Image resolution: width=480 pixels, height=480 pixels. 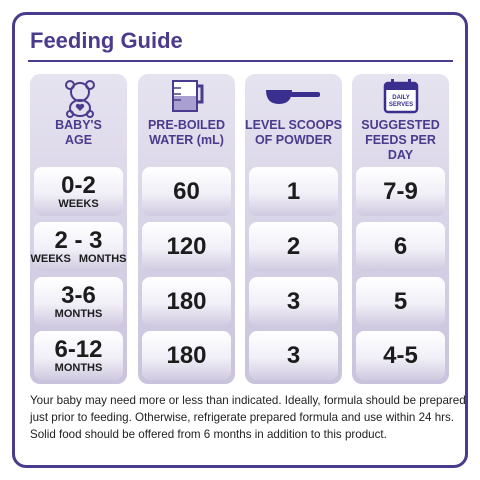 I want to click on cell-unit: WEEKS, so click(x=78, y=204).